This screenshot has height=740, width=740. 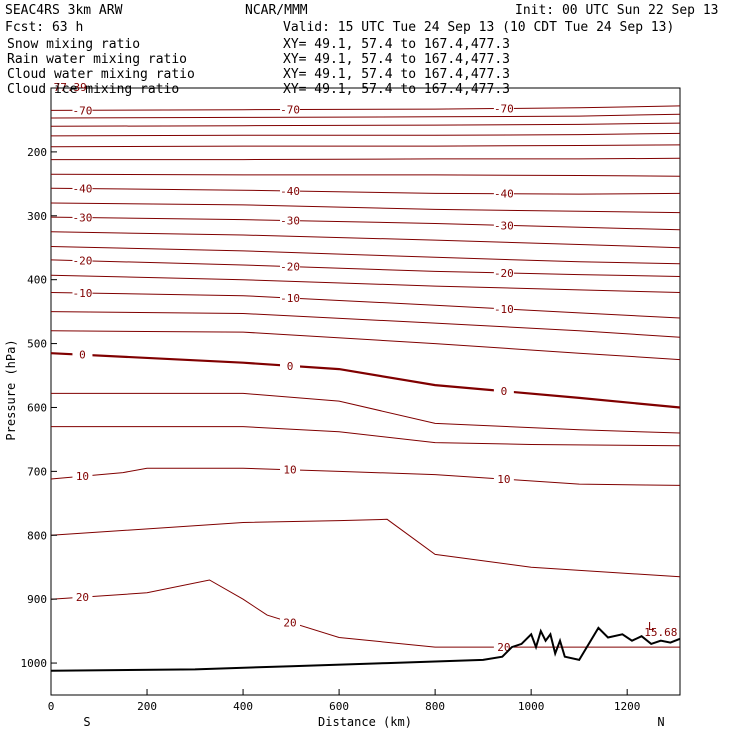 I want to click on y-tick-label: 800, so click(x=37, y=535).